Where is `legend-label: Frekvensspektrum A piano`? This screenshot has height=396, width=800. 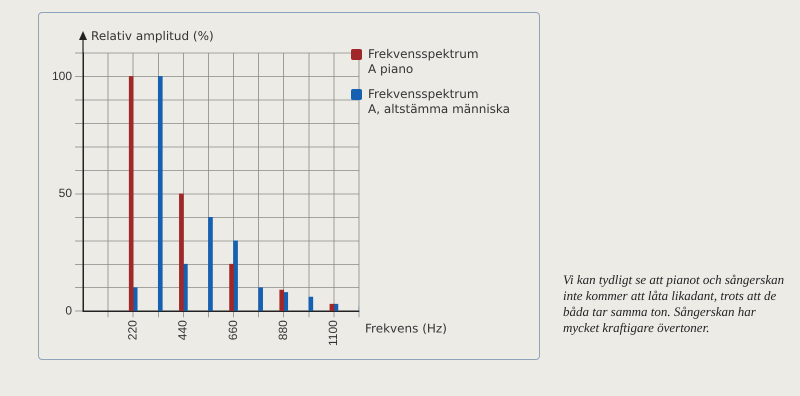
legend-label: Frekvensspektrum A piano is located at coordinates (423, 62).